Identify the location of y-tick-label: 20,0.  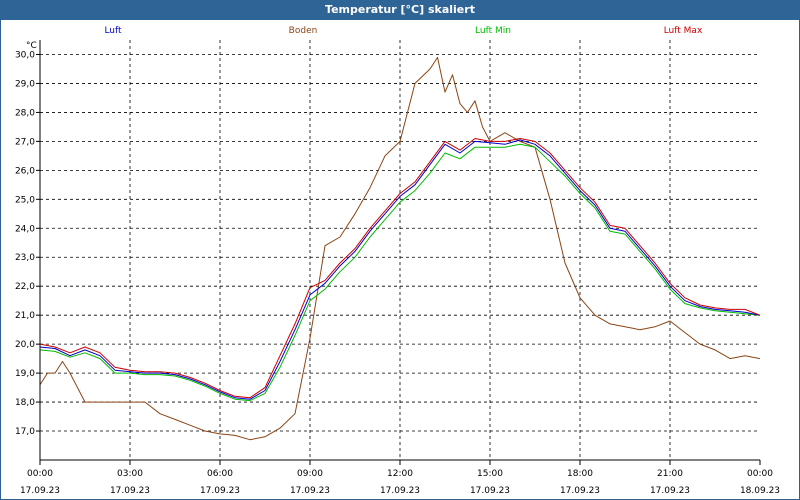
(25, 345).